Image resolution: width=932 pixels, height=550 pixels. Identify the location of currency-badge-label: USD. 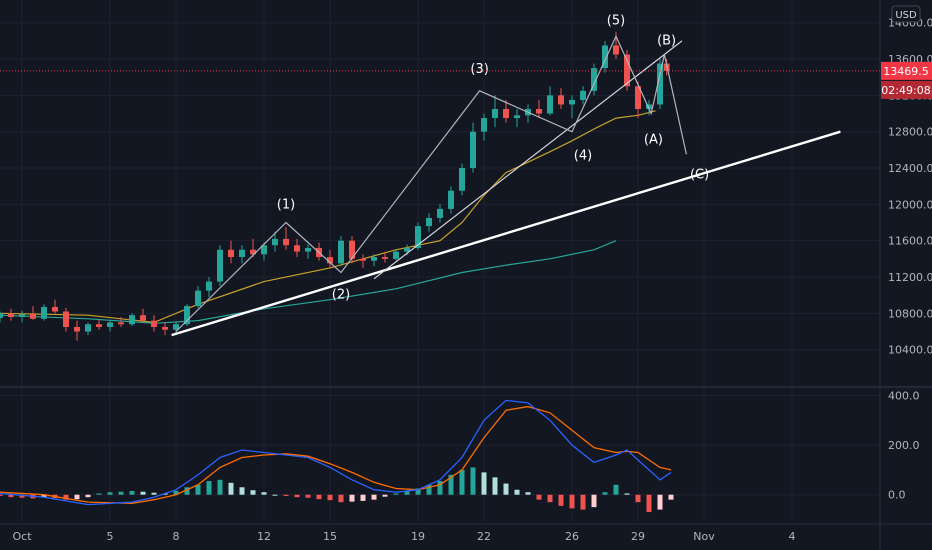
(906, 15).